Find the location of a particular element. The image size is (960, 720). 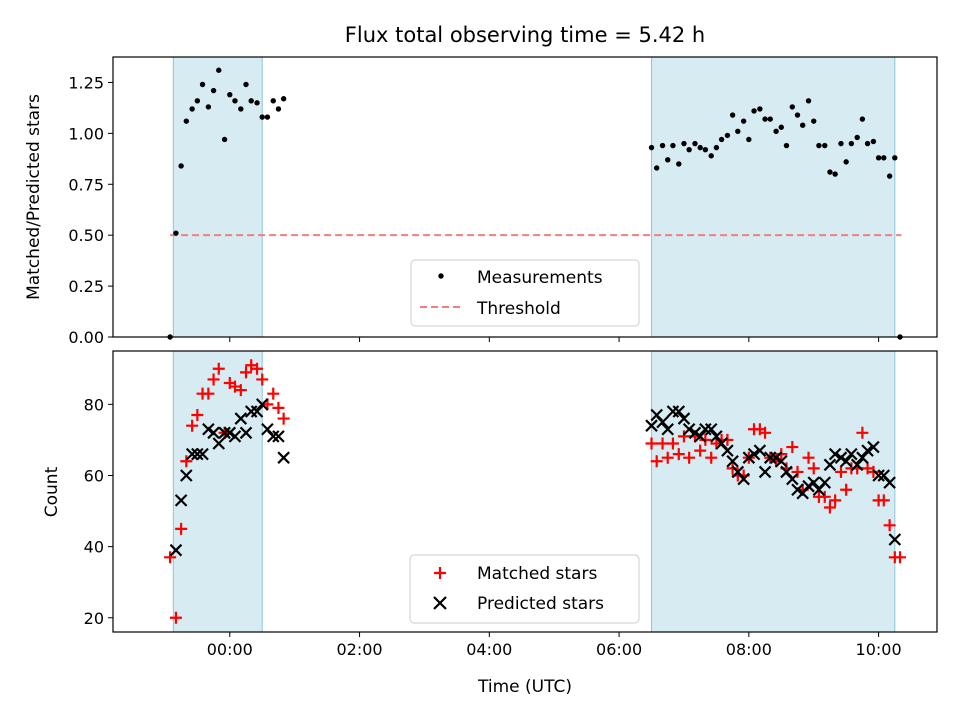

x-tick-label: 04:00 is located at coordinates (489, 649).